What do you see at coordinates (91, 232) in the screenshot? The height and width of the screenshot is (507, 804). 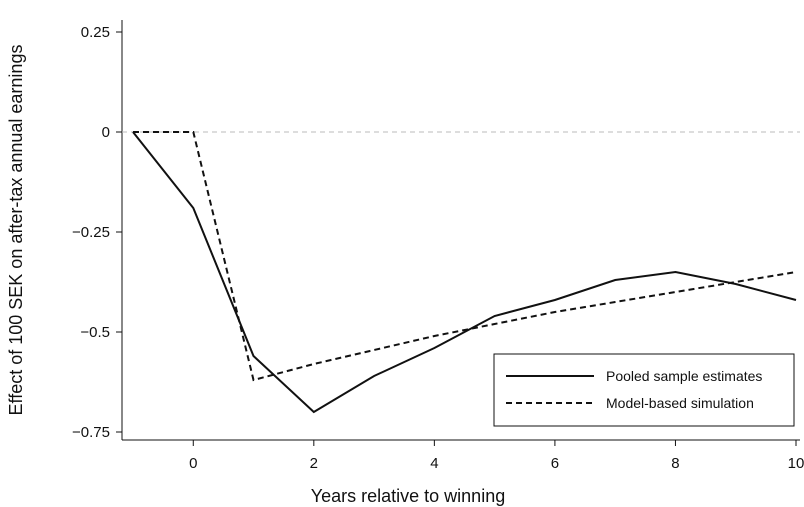 I see `y-tick-label: −0.25` at bounding box center [91, 232].